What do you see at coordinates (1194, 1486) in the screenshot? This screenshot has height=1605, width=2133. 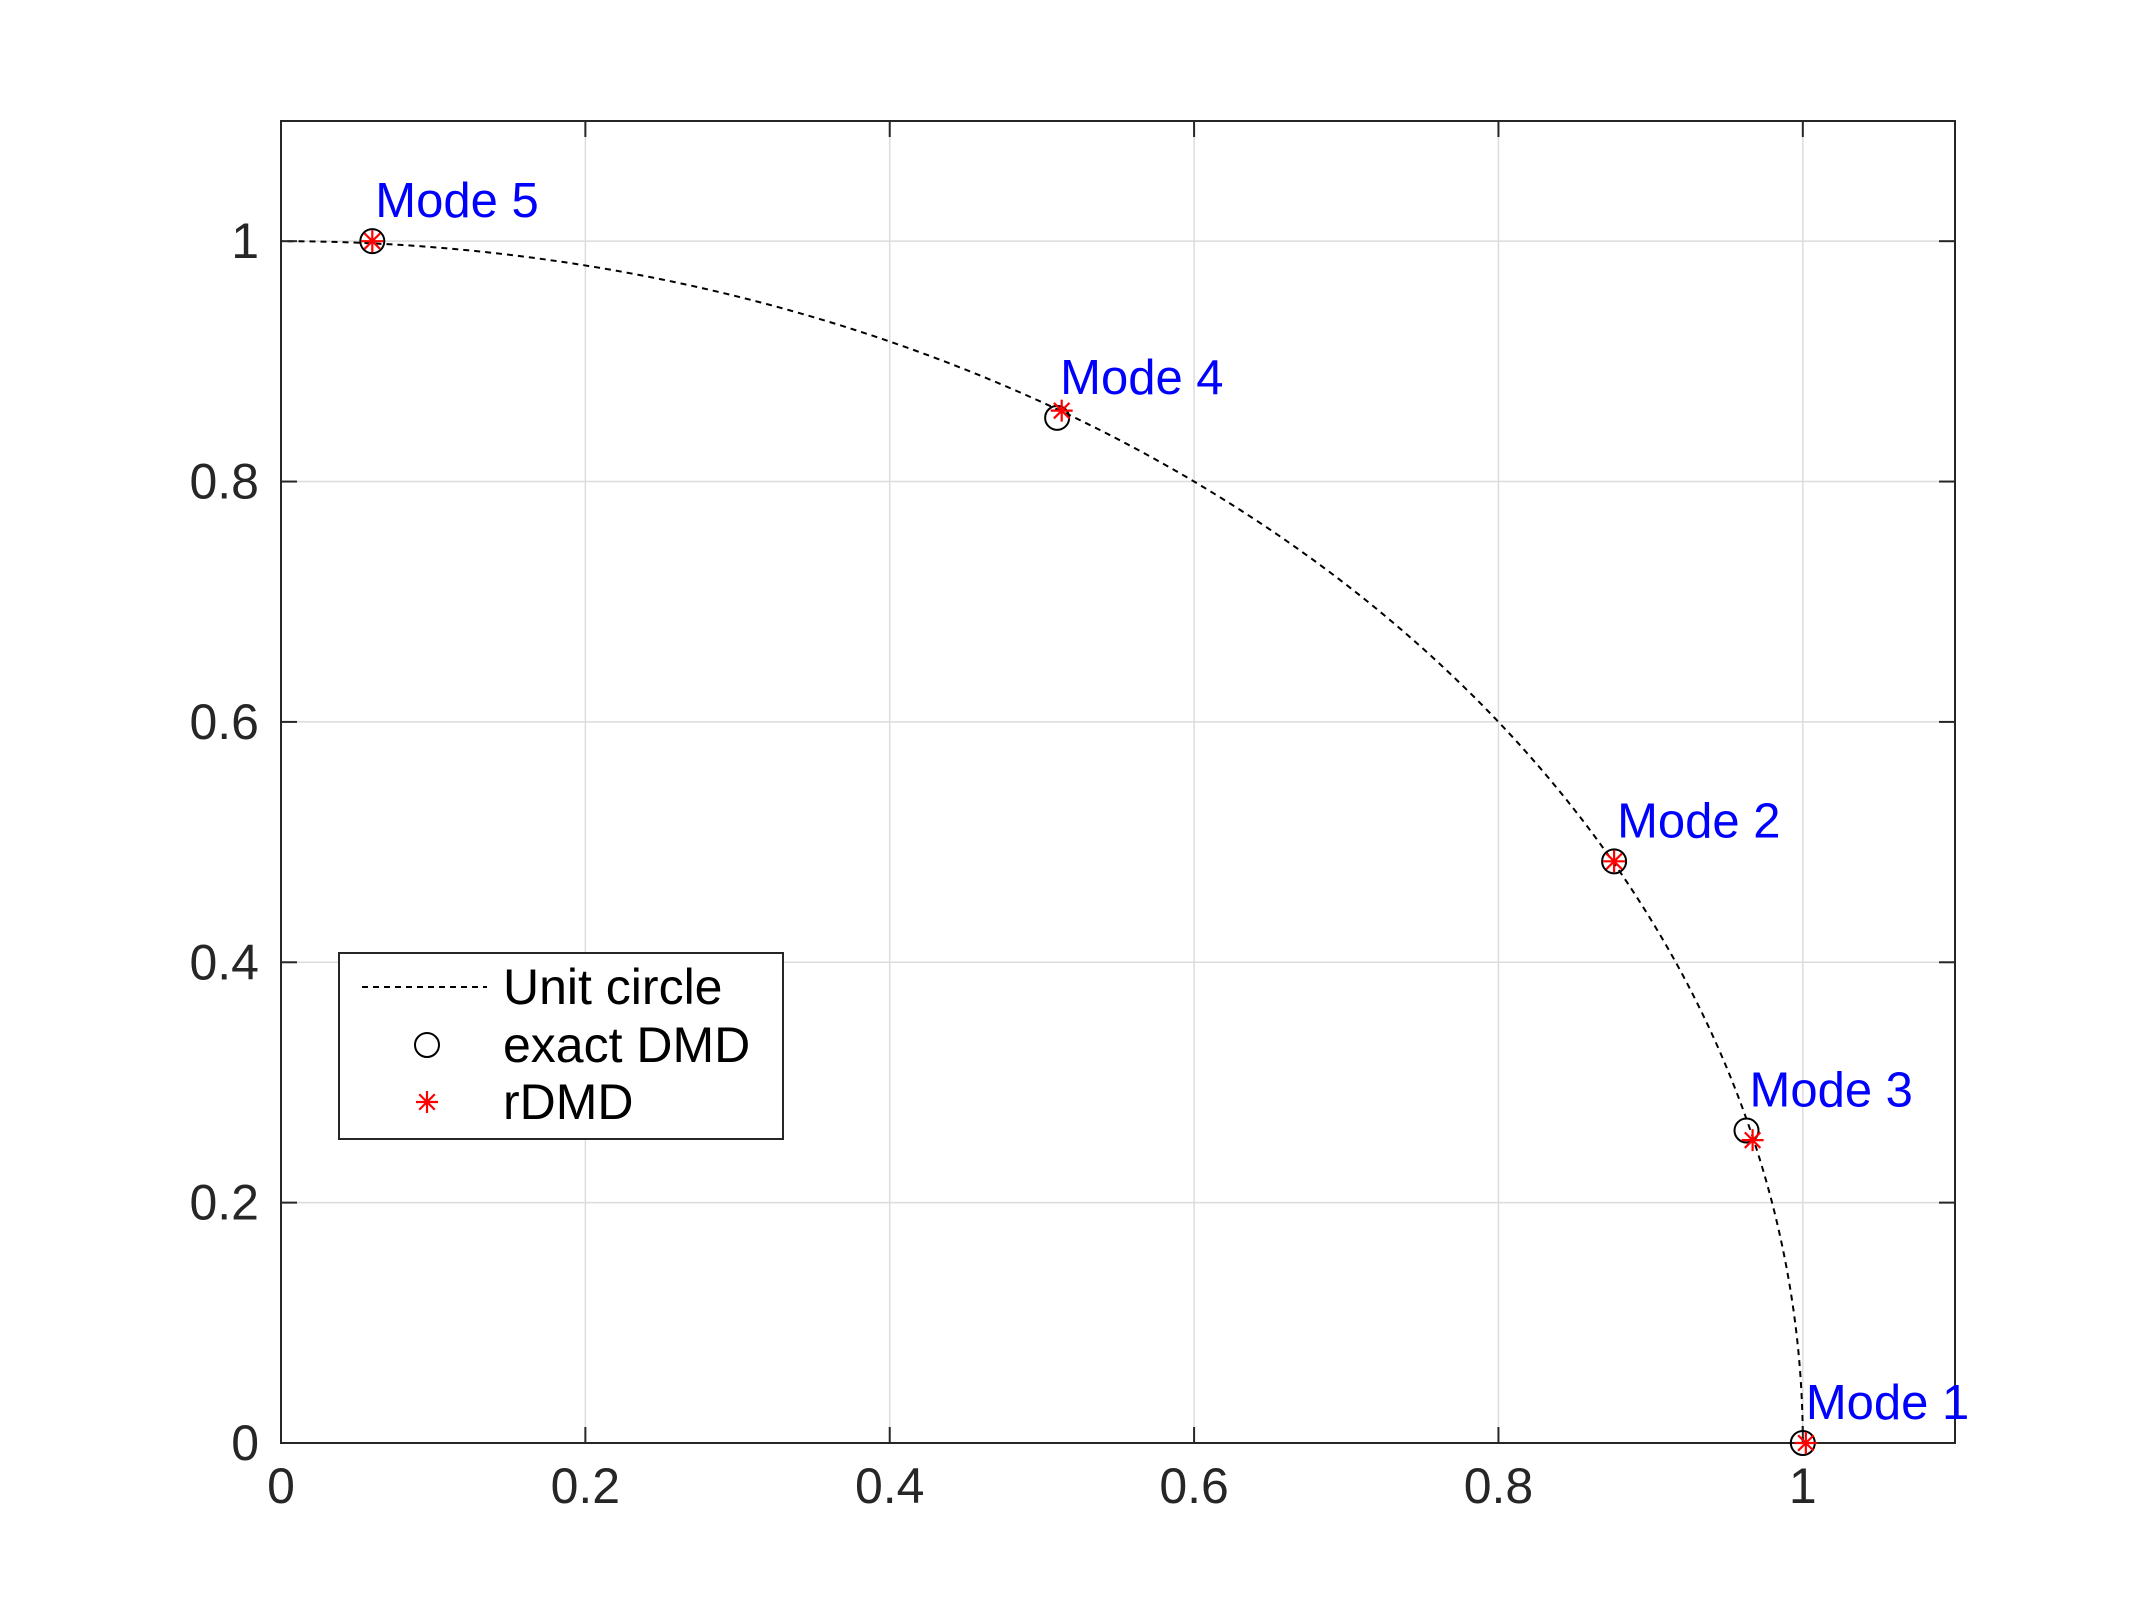 I see `x-tick-label: 0.6` at bounding box center [1194, 1486].